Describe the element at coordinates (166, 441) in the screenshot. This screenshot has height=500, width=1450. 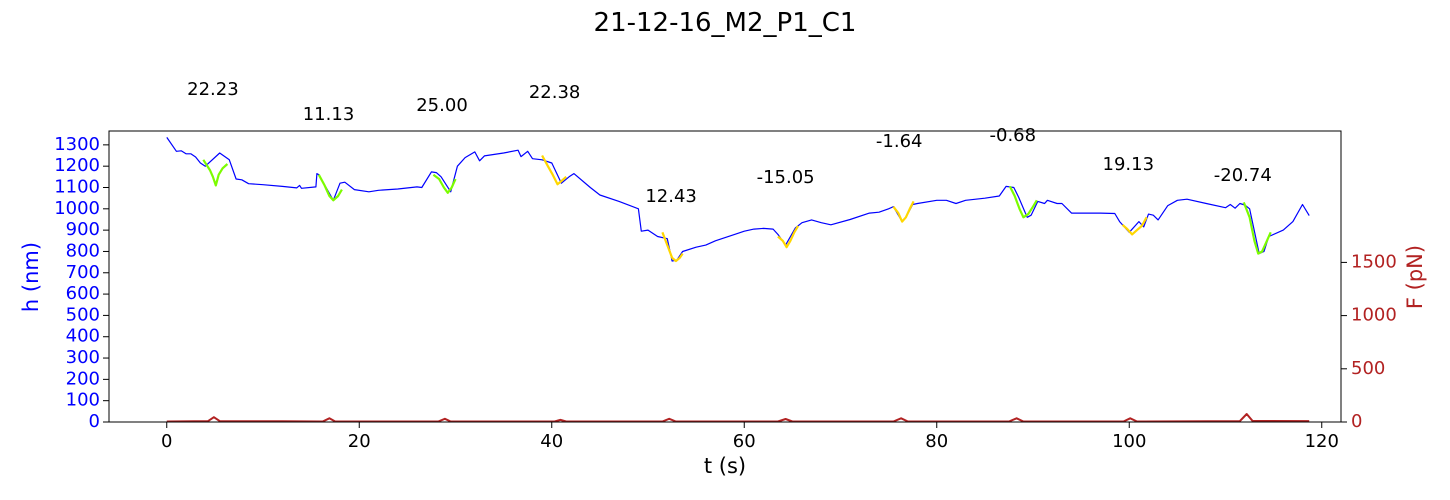
I see `x-tick-label: 0` at that location.